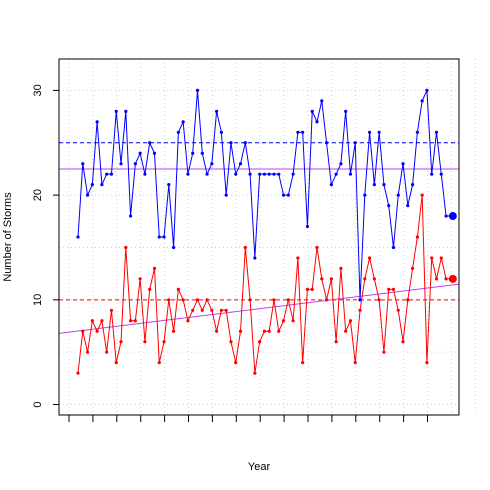  Describe the element at coordinates (38, 300) in the screenshot. I see `y-tick-label: 10` at that location.